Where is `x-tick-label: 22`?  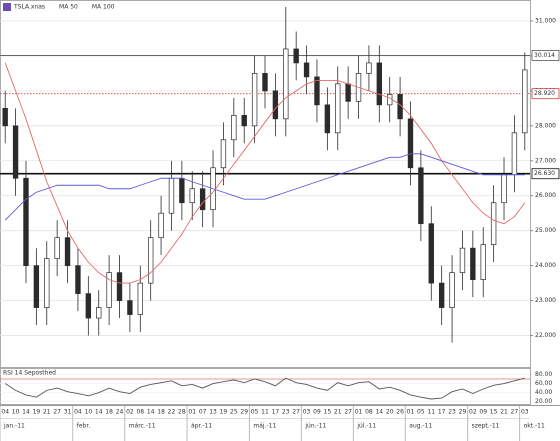 x-tick-label: 22 is located at coordinates (172, 412).